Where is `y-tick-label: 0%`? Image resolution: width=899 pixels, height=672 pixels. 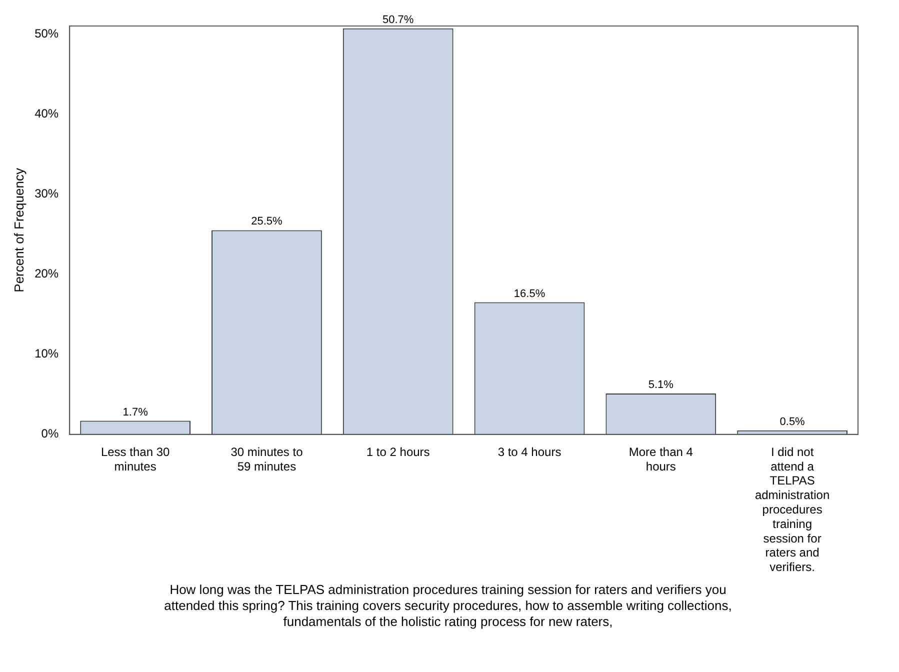 y-tick-label: 0% is located at coordinates (50, 433).